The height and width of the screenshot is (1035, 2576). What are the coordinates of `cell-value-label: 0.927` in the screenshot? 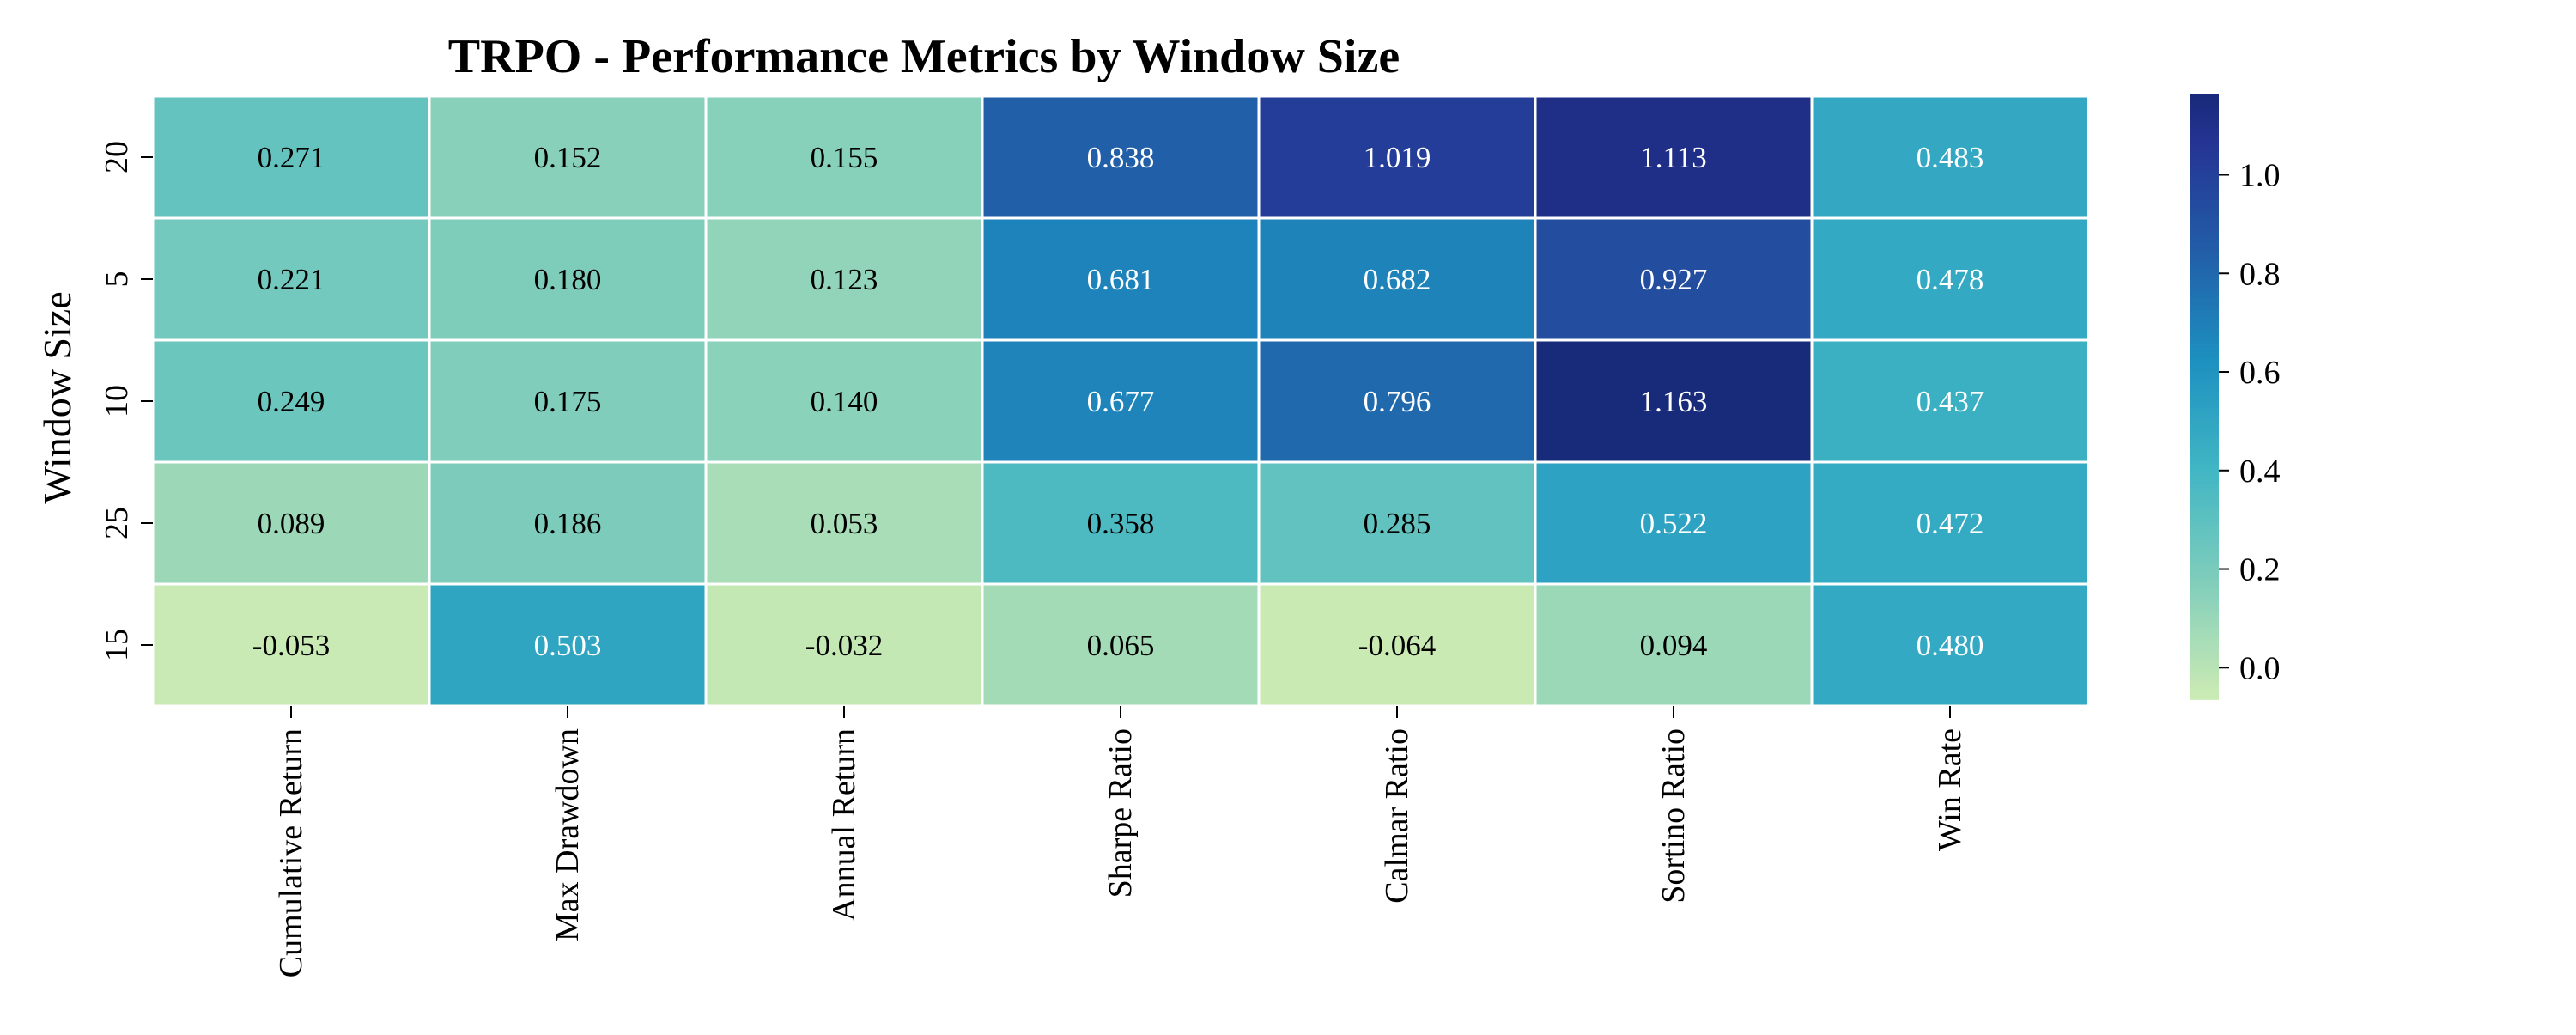 It's located at (1674, 279).